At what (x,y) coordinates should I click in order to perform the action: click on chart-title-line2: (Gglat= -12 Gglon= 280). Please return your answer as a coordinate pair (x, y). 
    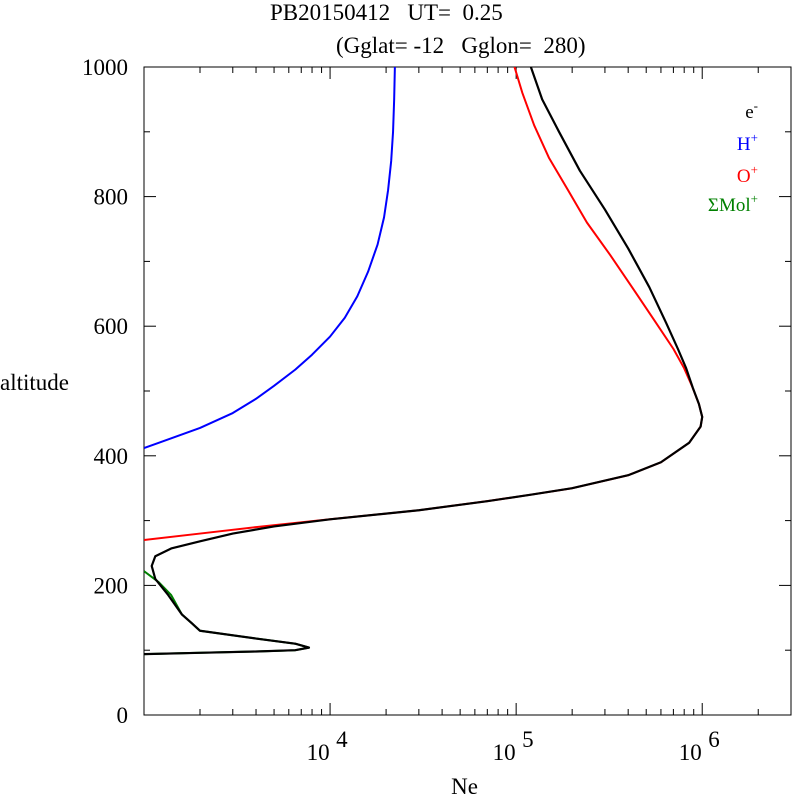
    Looking at the image, I should click on (461, 45).